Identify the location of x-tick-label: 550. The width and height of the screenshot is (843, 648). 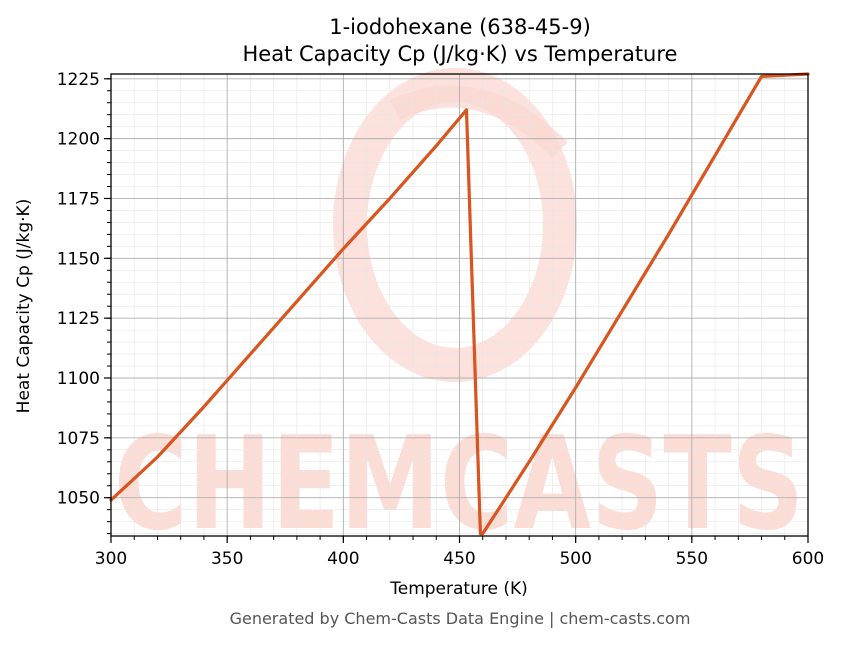
(692, 559).